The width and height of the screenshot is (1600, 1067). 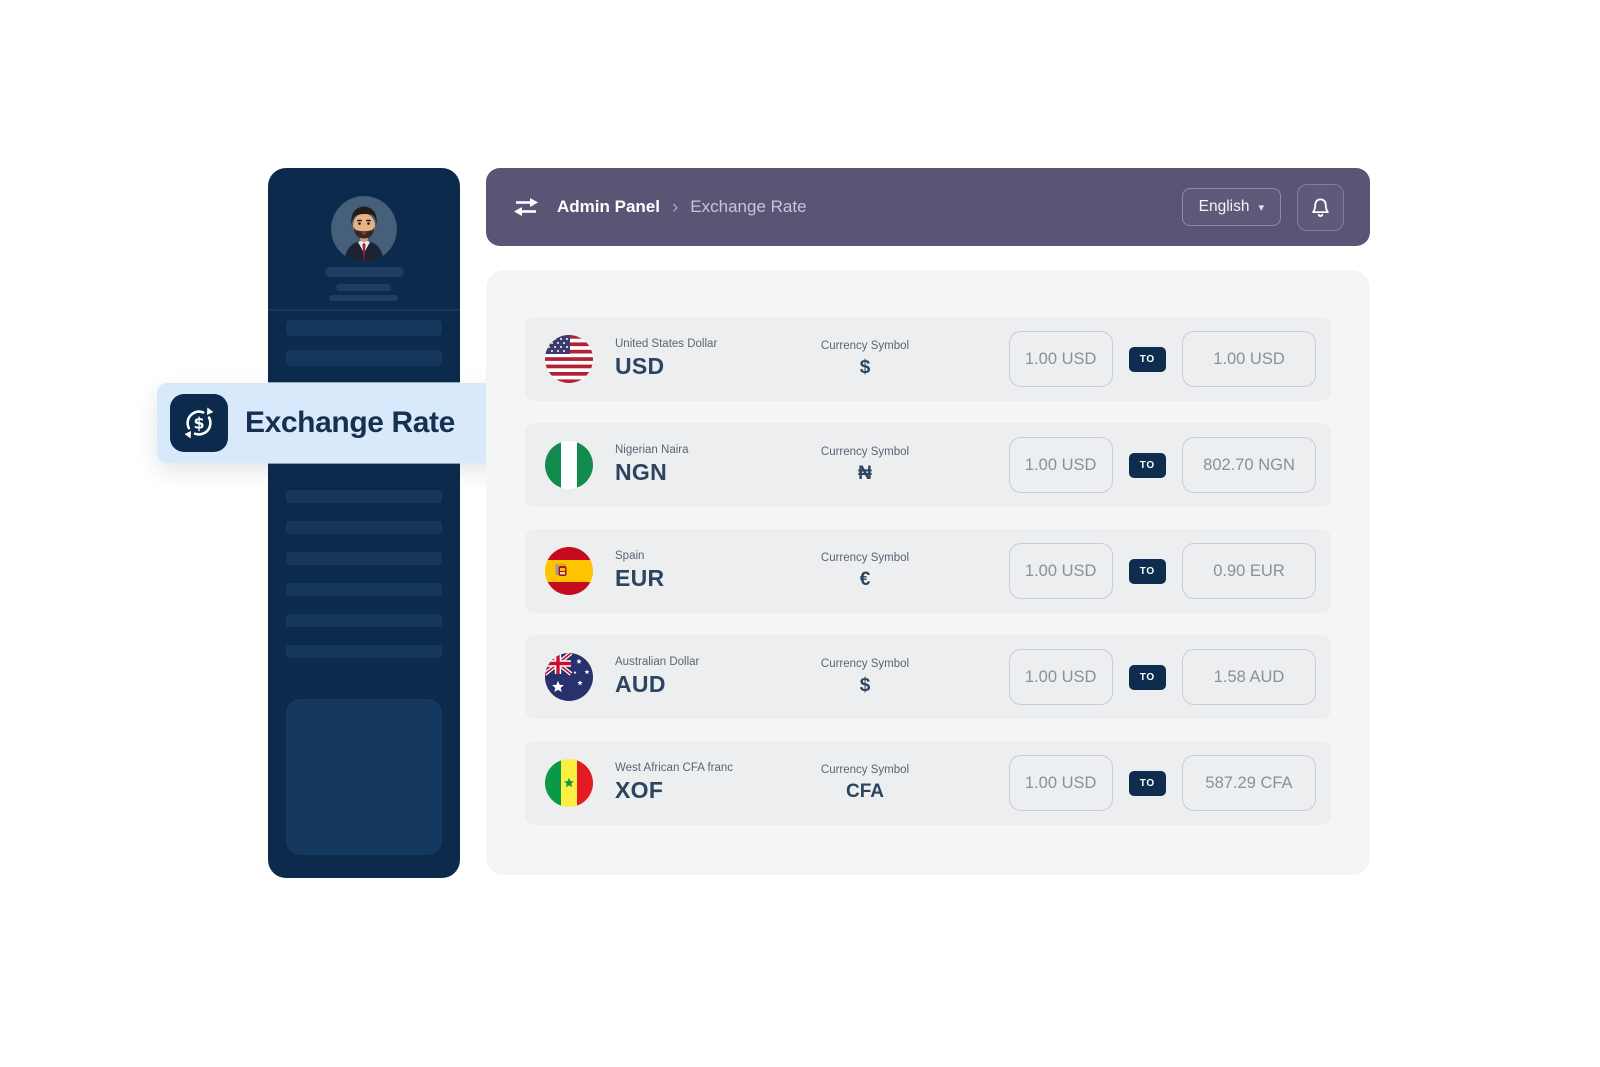 What do you see at coordinates (569, 571) in the screenshot?
I see `spain-flag-icon` at bounding box center [569, 571].